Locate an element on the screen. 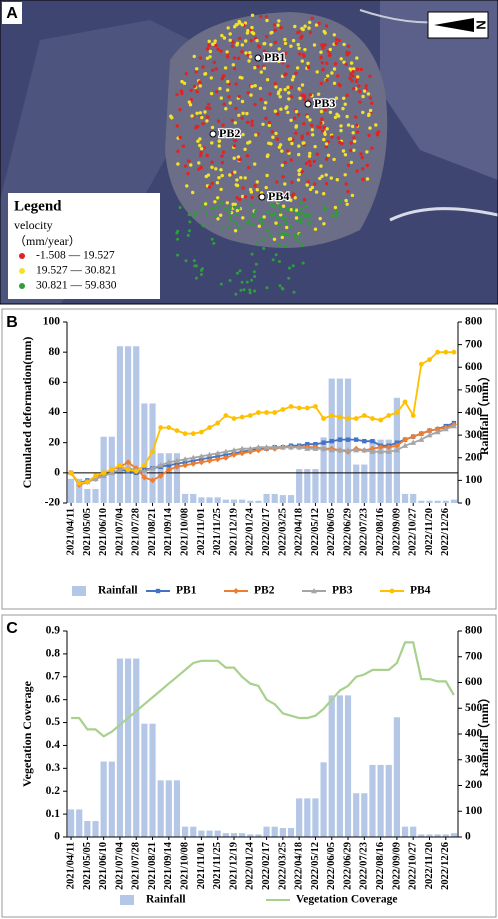 The width and height of the screenshot is (498, 919). point-label: PB3 is located at coordinates (324, 103).